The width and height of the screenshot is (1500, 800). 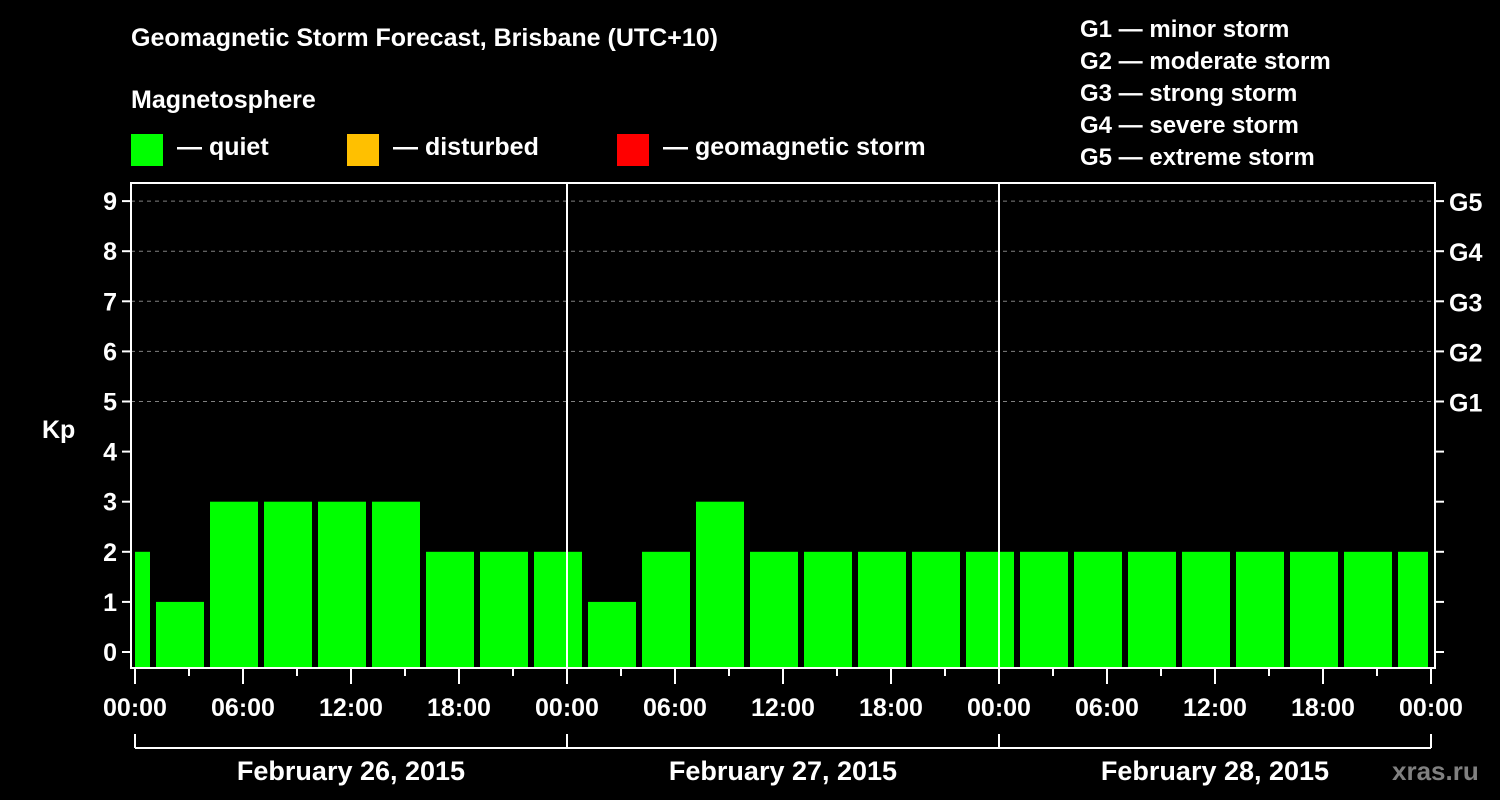 What do you see at coordinates (1465, 353) in the screenshot?
I see `svg-text: G2` at bounding box center [1465, 353].